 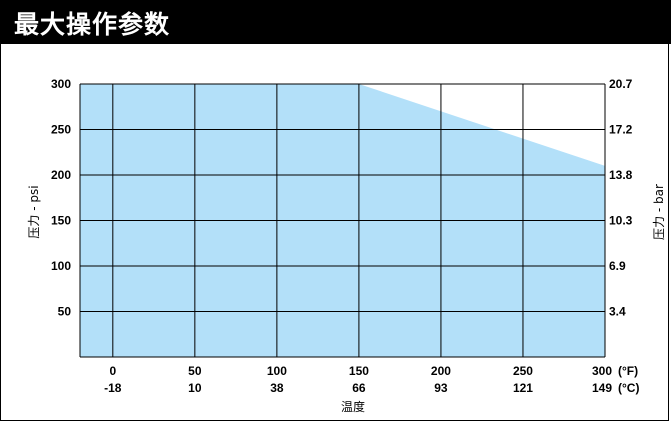 What do you see at coordinates (113, 388) in the screenshot?
I see `x-tick-label-celsius: -18` at bounding box center [113, 388].